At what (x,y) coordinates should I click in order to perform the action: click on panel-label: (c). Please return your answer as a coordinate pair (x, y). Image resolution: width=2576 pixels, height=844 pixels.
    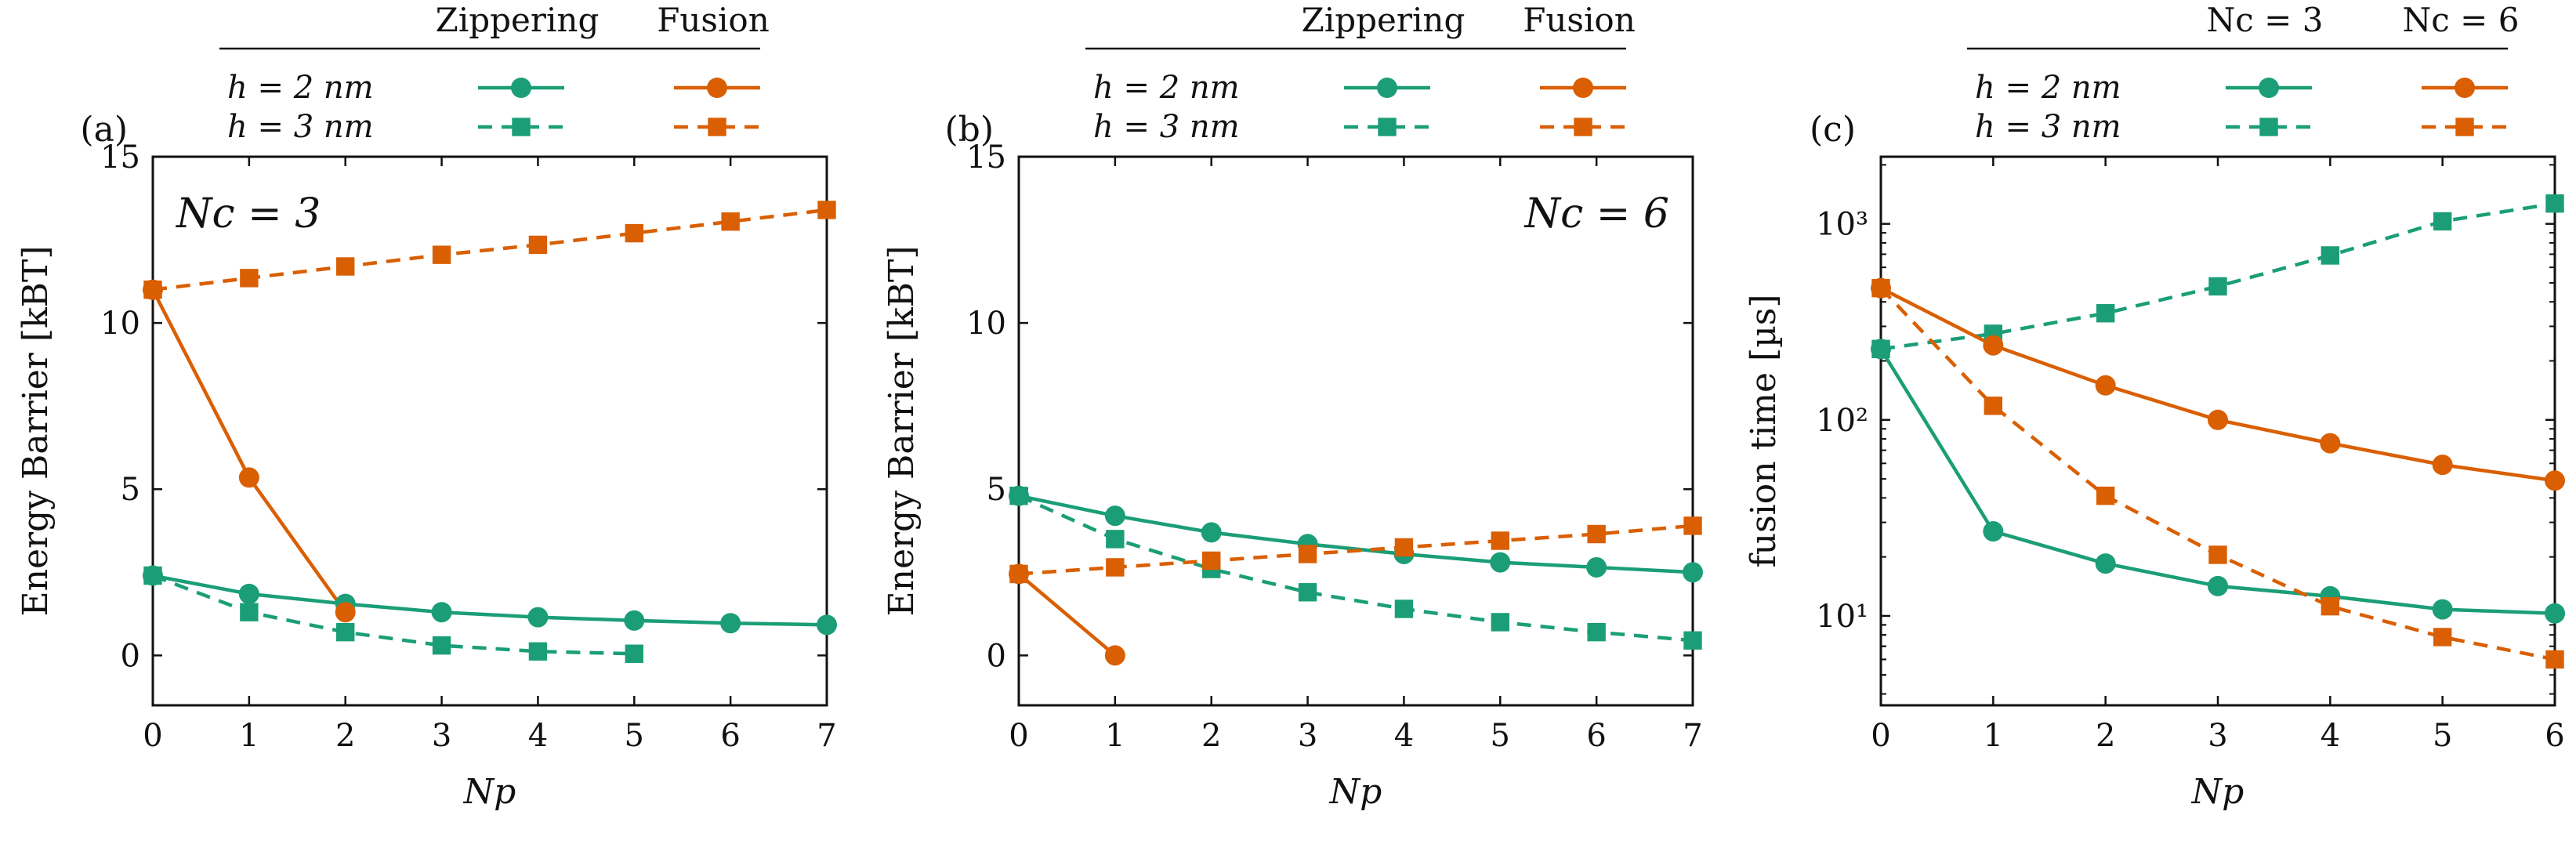
    Looking at the image, I should click on (1833, 130).